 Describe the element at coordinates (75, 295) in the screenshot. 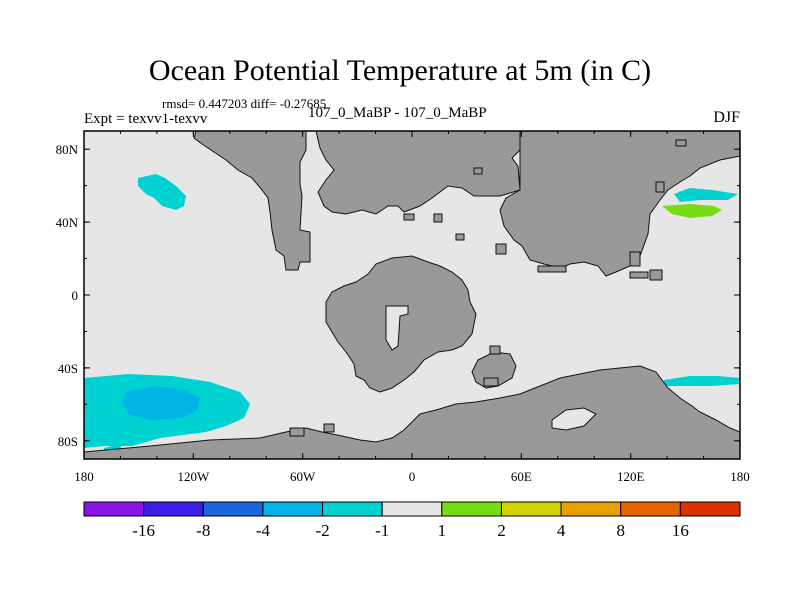

I see `lat-tick-label: 0` at that location.